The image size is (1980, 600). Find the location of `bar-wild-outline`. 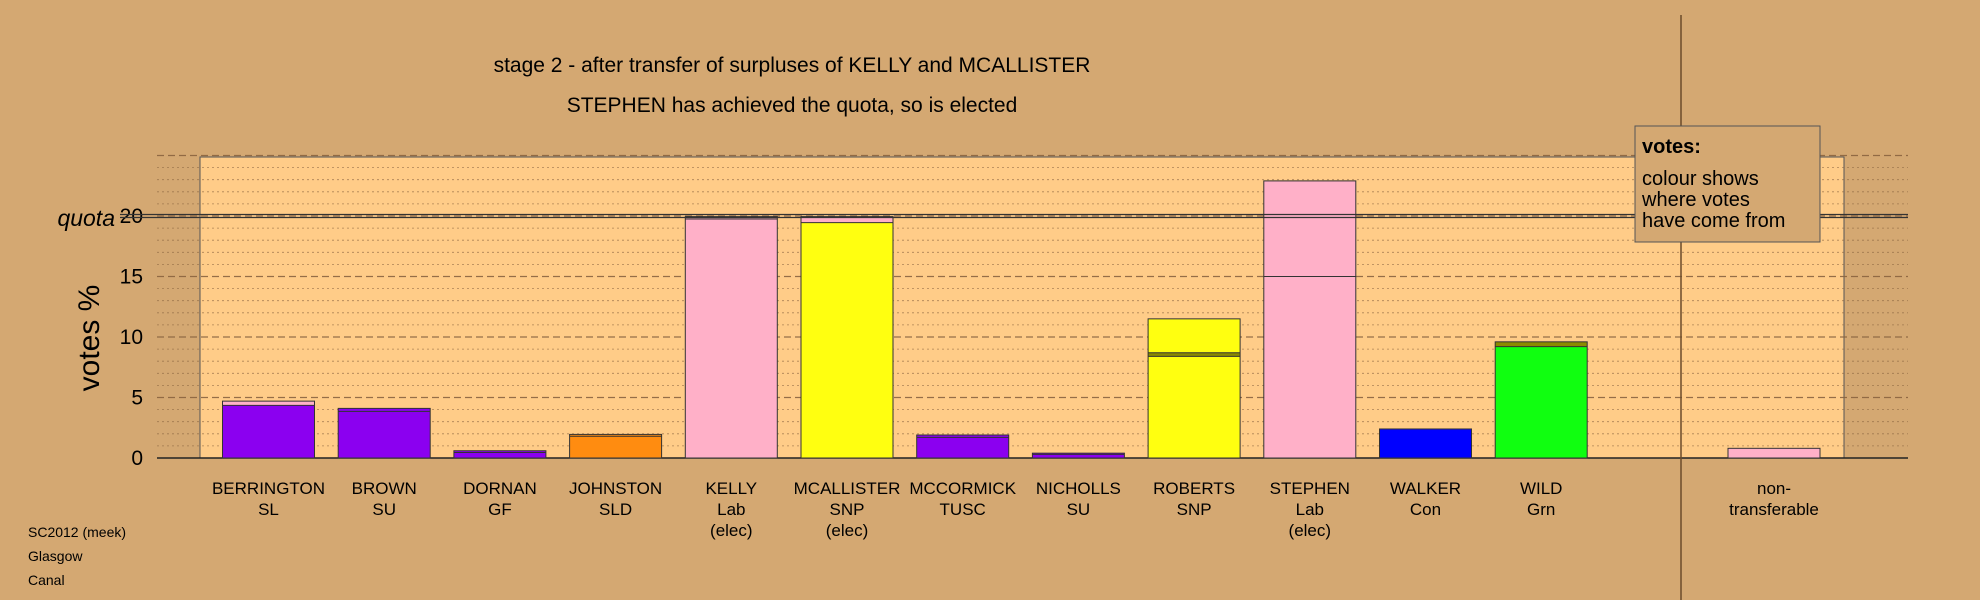

bar-wild-outline is located at coordinates (1541, 400).